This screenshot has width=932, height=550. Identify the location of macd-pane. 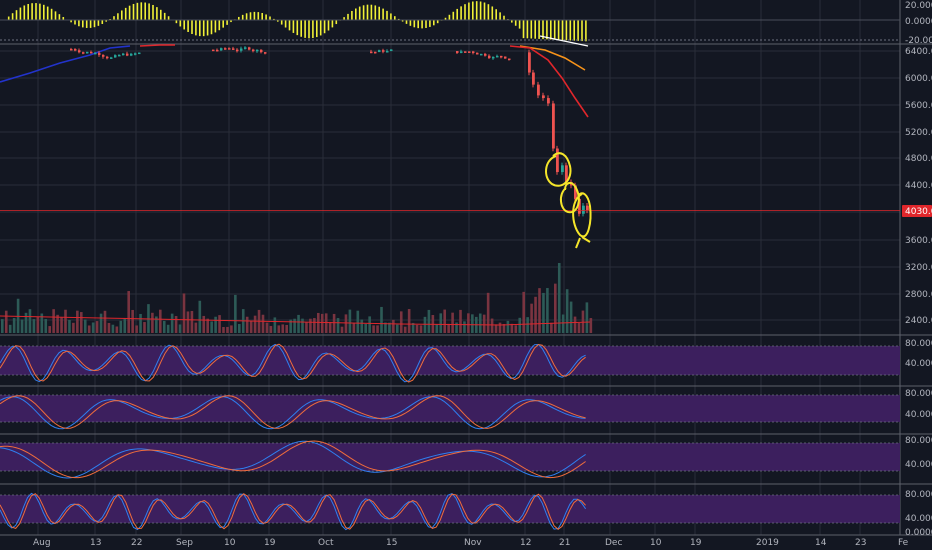
(450, 24).